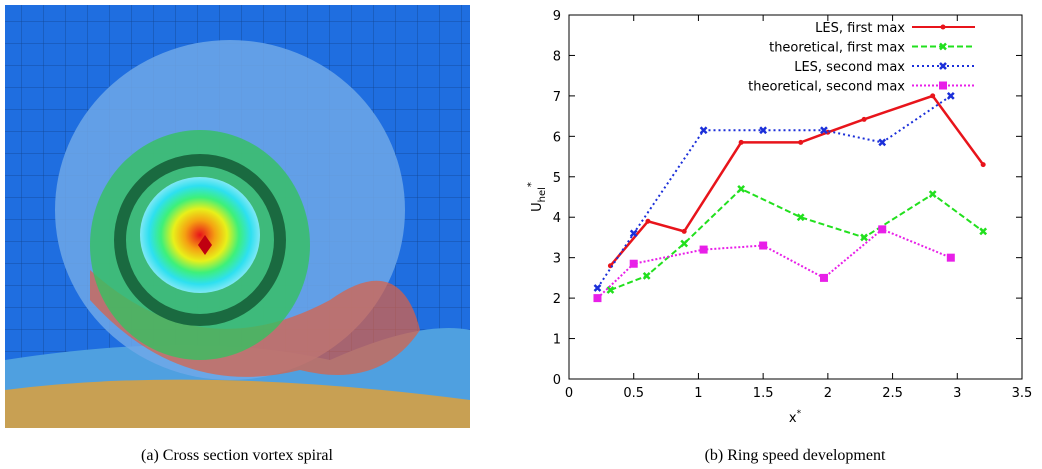 Image resolution: width=1042 pixels, height=469 pixels. What do you see at coordinates (557, 340) in the screenshot?
I see `y-tick-label: 1` at bounding box center [557, 340].